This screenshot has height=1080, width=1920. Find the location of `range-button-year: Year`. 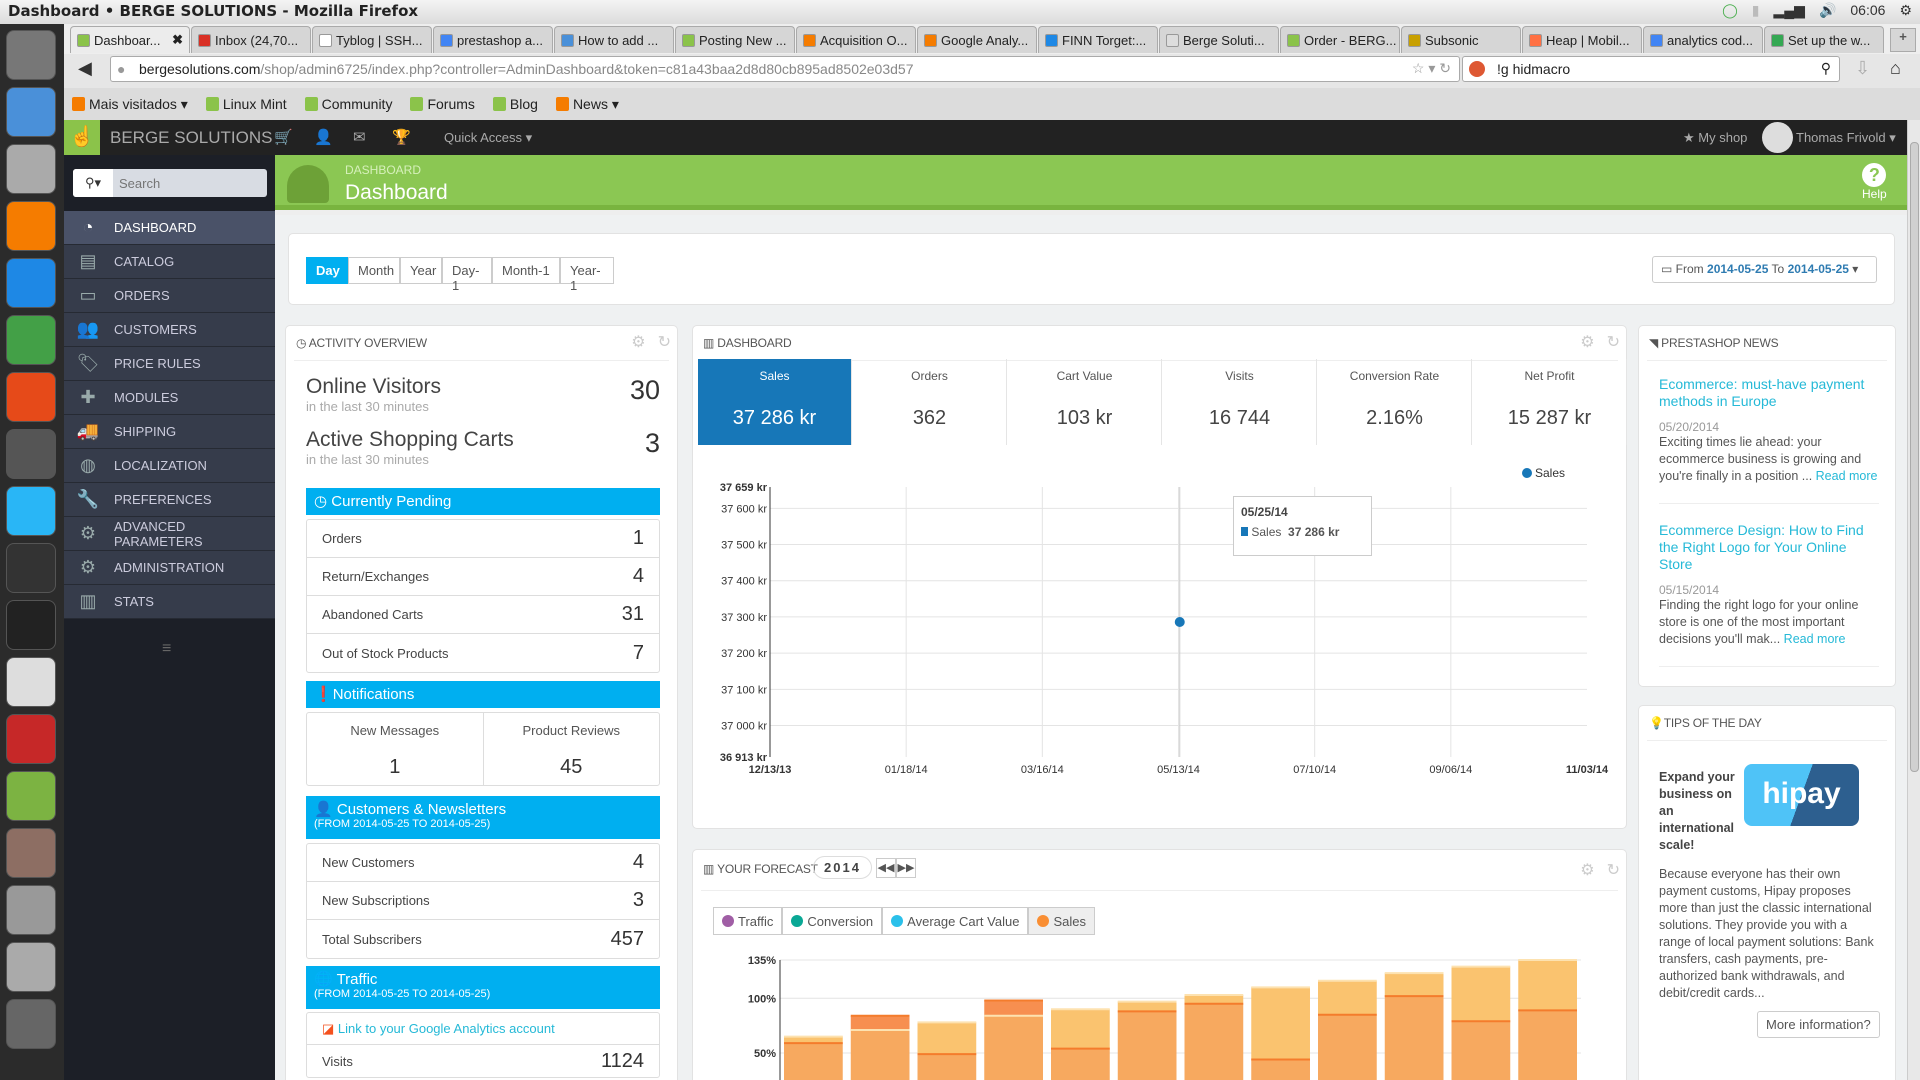

range-button-year: Year is located at coordinates (421, 270).